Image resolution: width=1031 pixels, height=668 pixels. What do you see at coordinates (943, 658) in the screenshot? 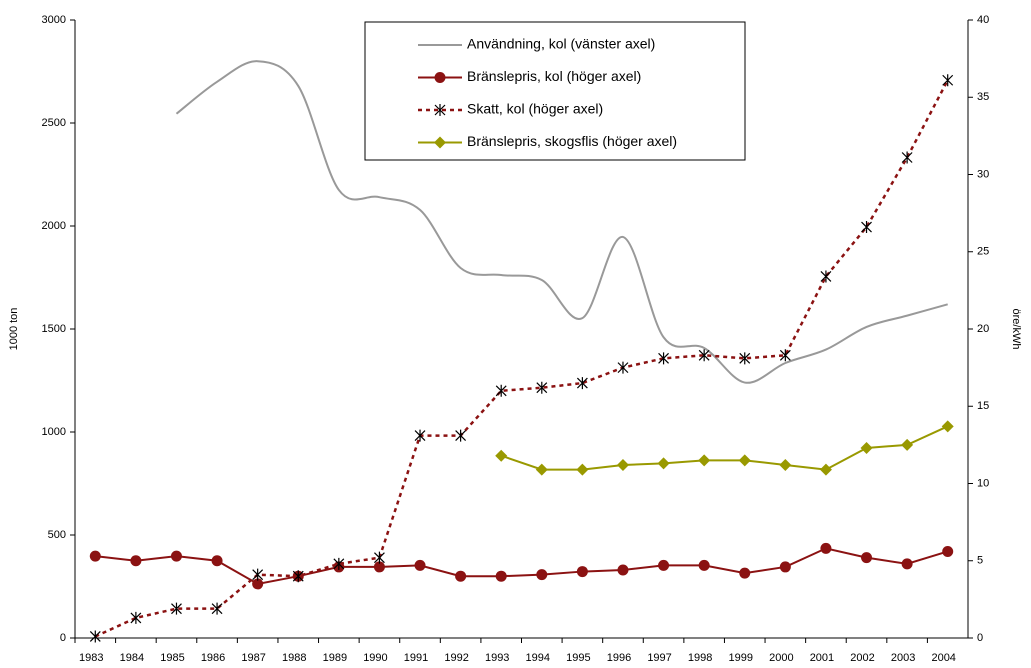
I see `x-tick-label: 2004` at bounding box center [943, 658].